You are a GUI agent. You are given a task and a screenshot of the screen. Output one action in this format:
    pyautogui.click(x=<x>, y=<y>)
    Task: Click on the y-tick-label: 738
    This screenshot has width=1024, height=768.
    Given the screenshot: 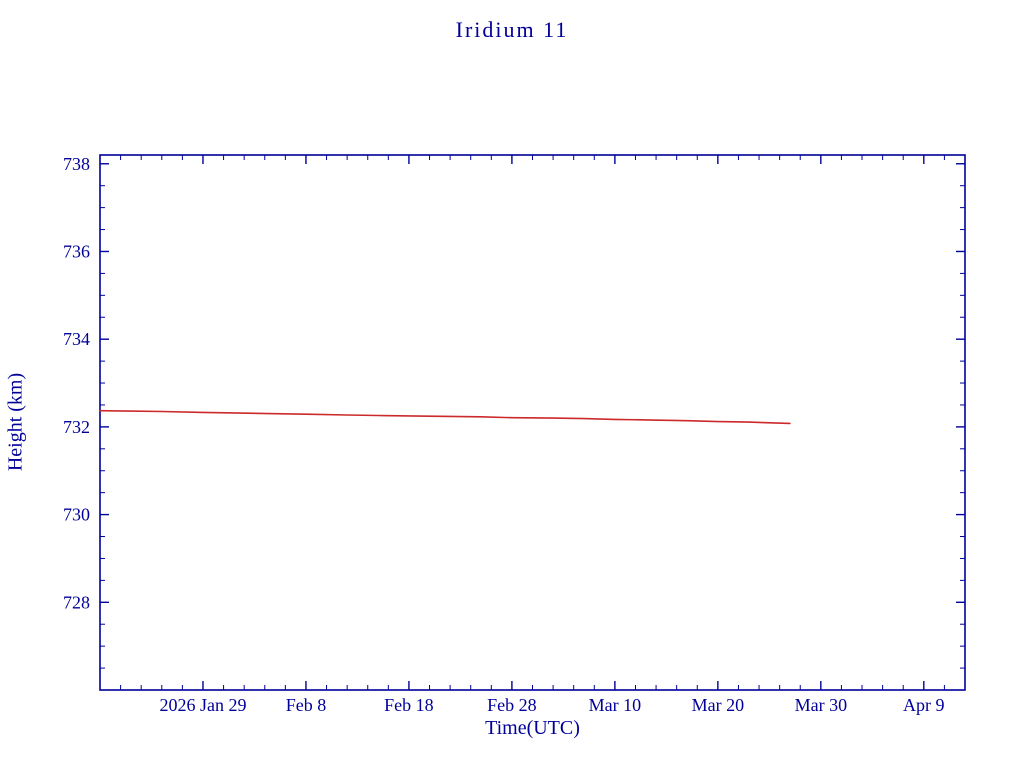 What is the action you would take?
    pyautogui.click(x=76, y=164)
    